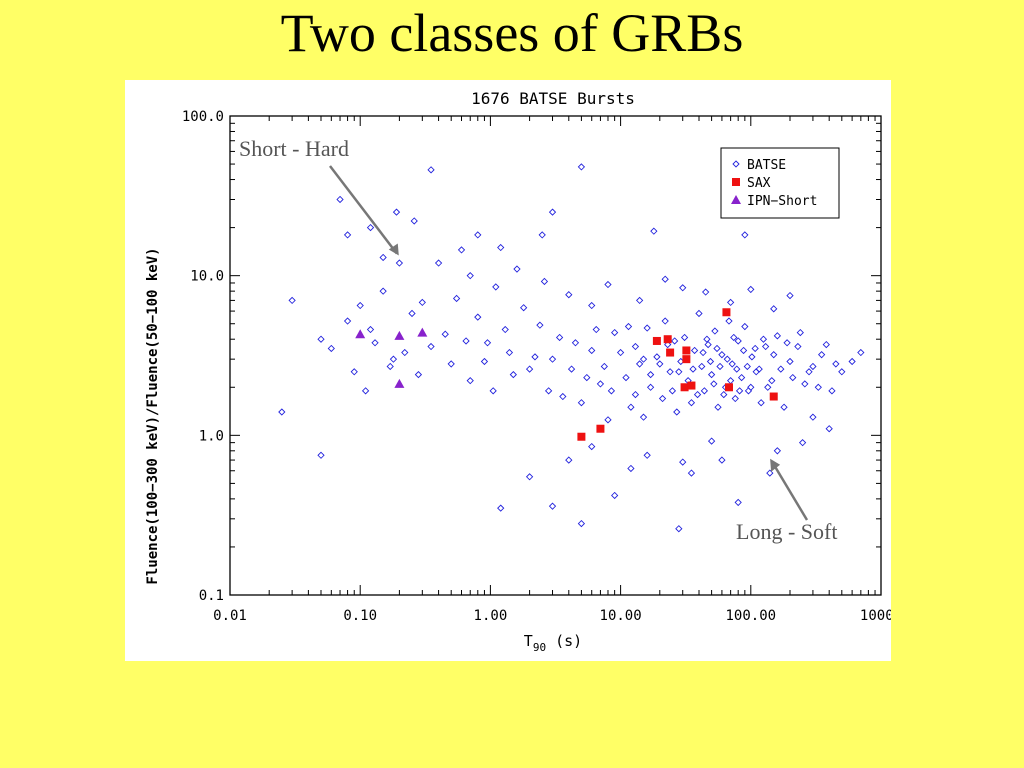 The height and width of the screenshot is (768, 1024). What do you see at coordinates (512, 33) in the screenshot?
I see `slide-title: Two classes of GRBs` at bounding box center [512, 33].